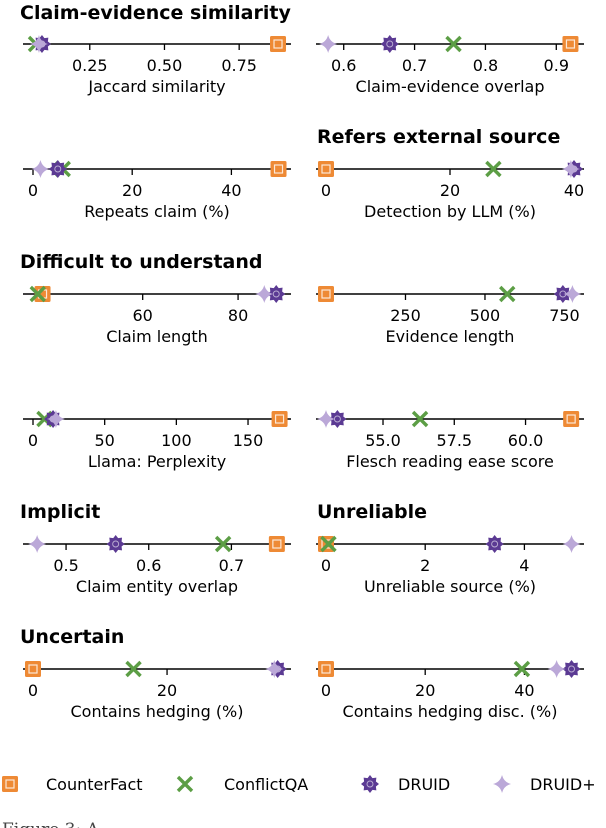 Image resolution: width=606 pixels, height=828 pixels. What do you see at coordinates (524, 565) in the screenshot?
I see `tick-label: 4` at bounding box center [524, 565].